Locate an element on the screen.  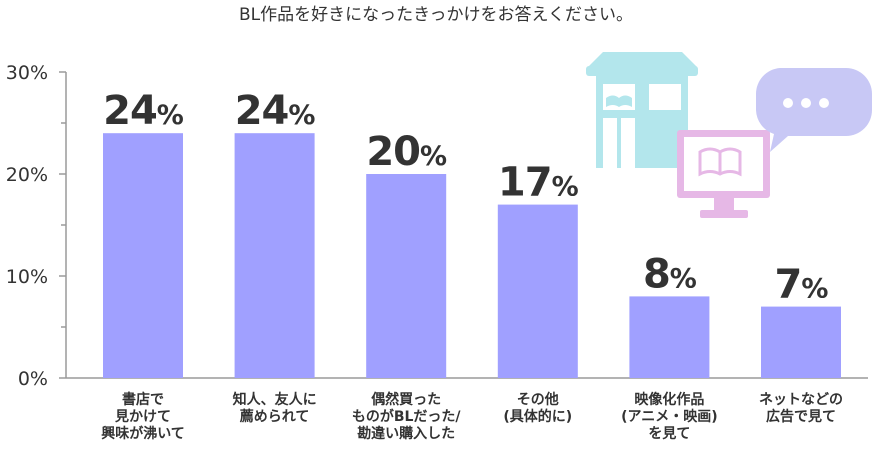
category-label-line: ネットなどの is located at coordinates (801, 400).